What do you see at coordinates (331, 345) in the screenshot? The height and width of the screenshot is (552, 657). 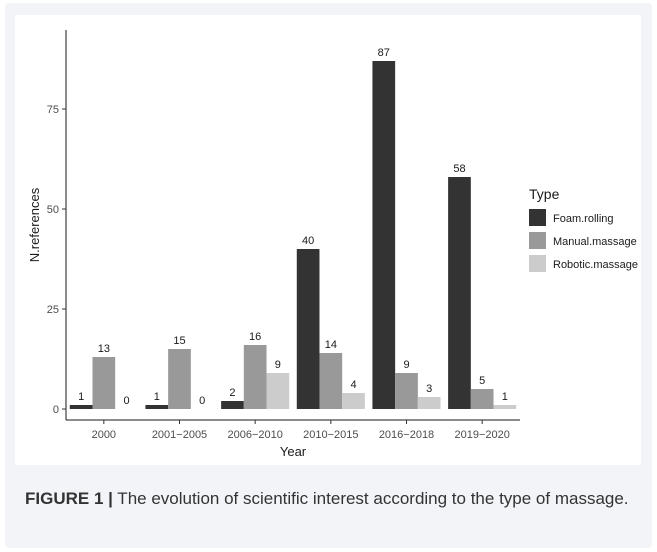 I see `data-label: 14` at bounding box center [331, 345].